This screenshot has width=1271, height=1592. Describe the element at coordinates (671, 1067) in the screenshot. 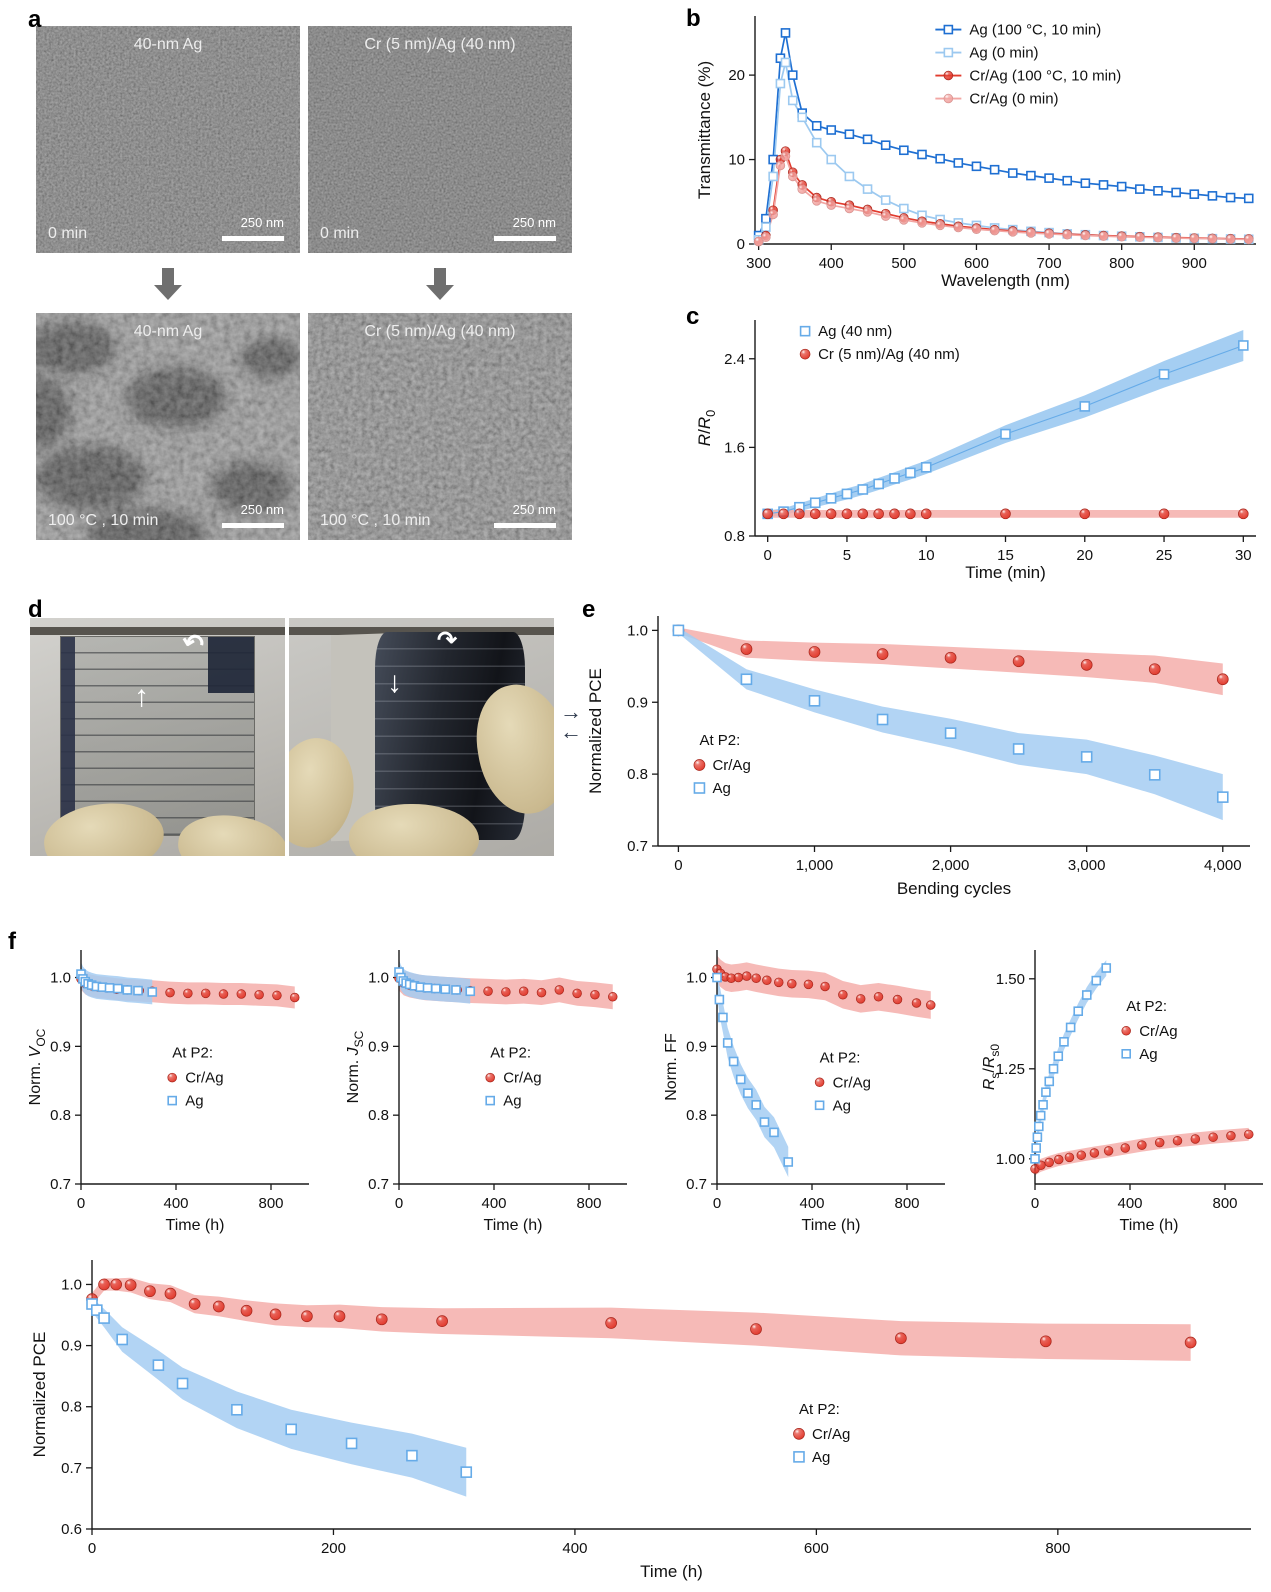

I see `svg-text: Norm. FF` at that location.